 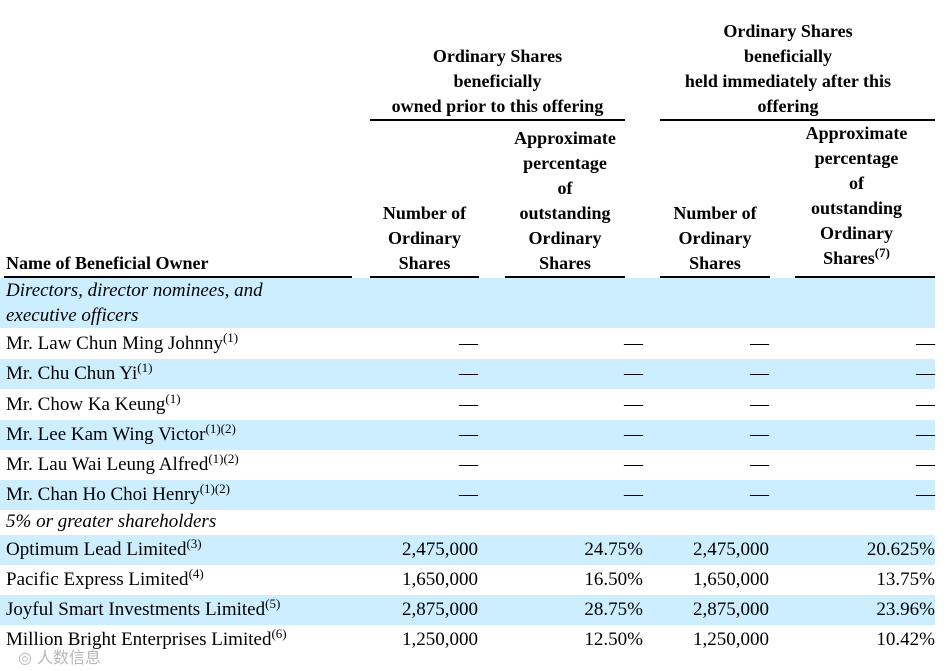 I want to click on owner-name: Mr. Law Chun Ming Johnny(1), so click(x=122, y=344).